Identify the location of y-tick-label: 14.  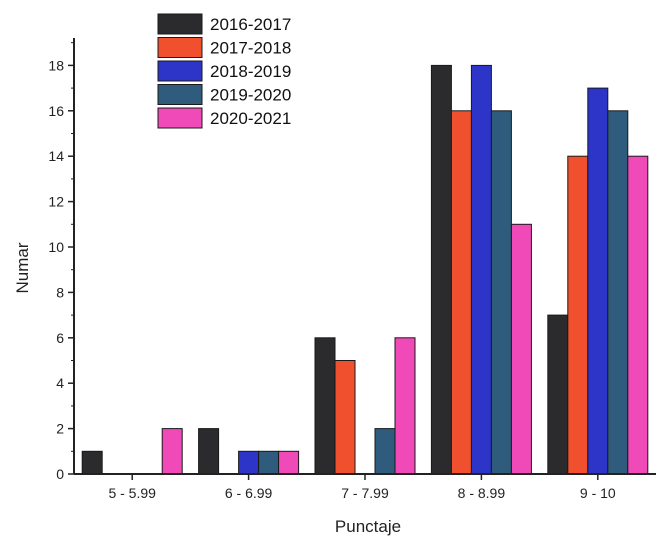
(56, 156).